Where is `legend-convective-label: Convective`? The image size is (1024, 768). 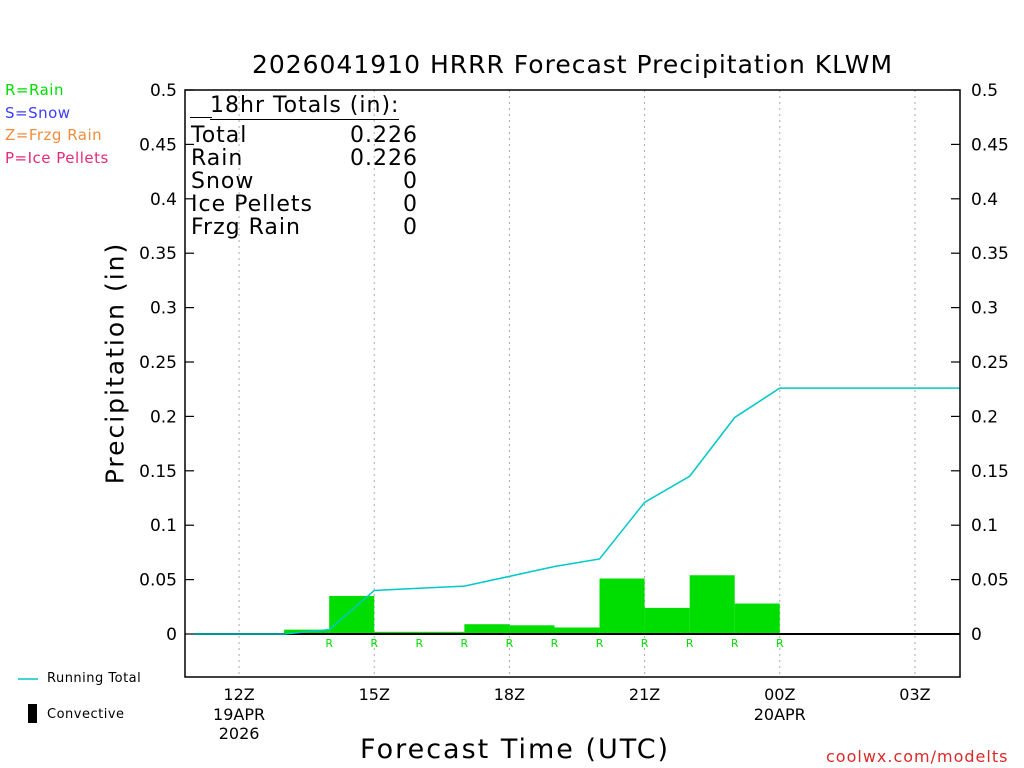 legend-convective-label: Convective is located at coordinates (86, 714).